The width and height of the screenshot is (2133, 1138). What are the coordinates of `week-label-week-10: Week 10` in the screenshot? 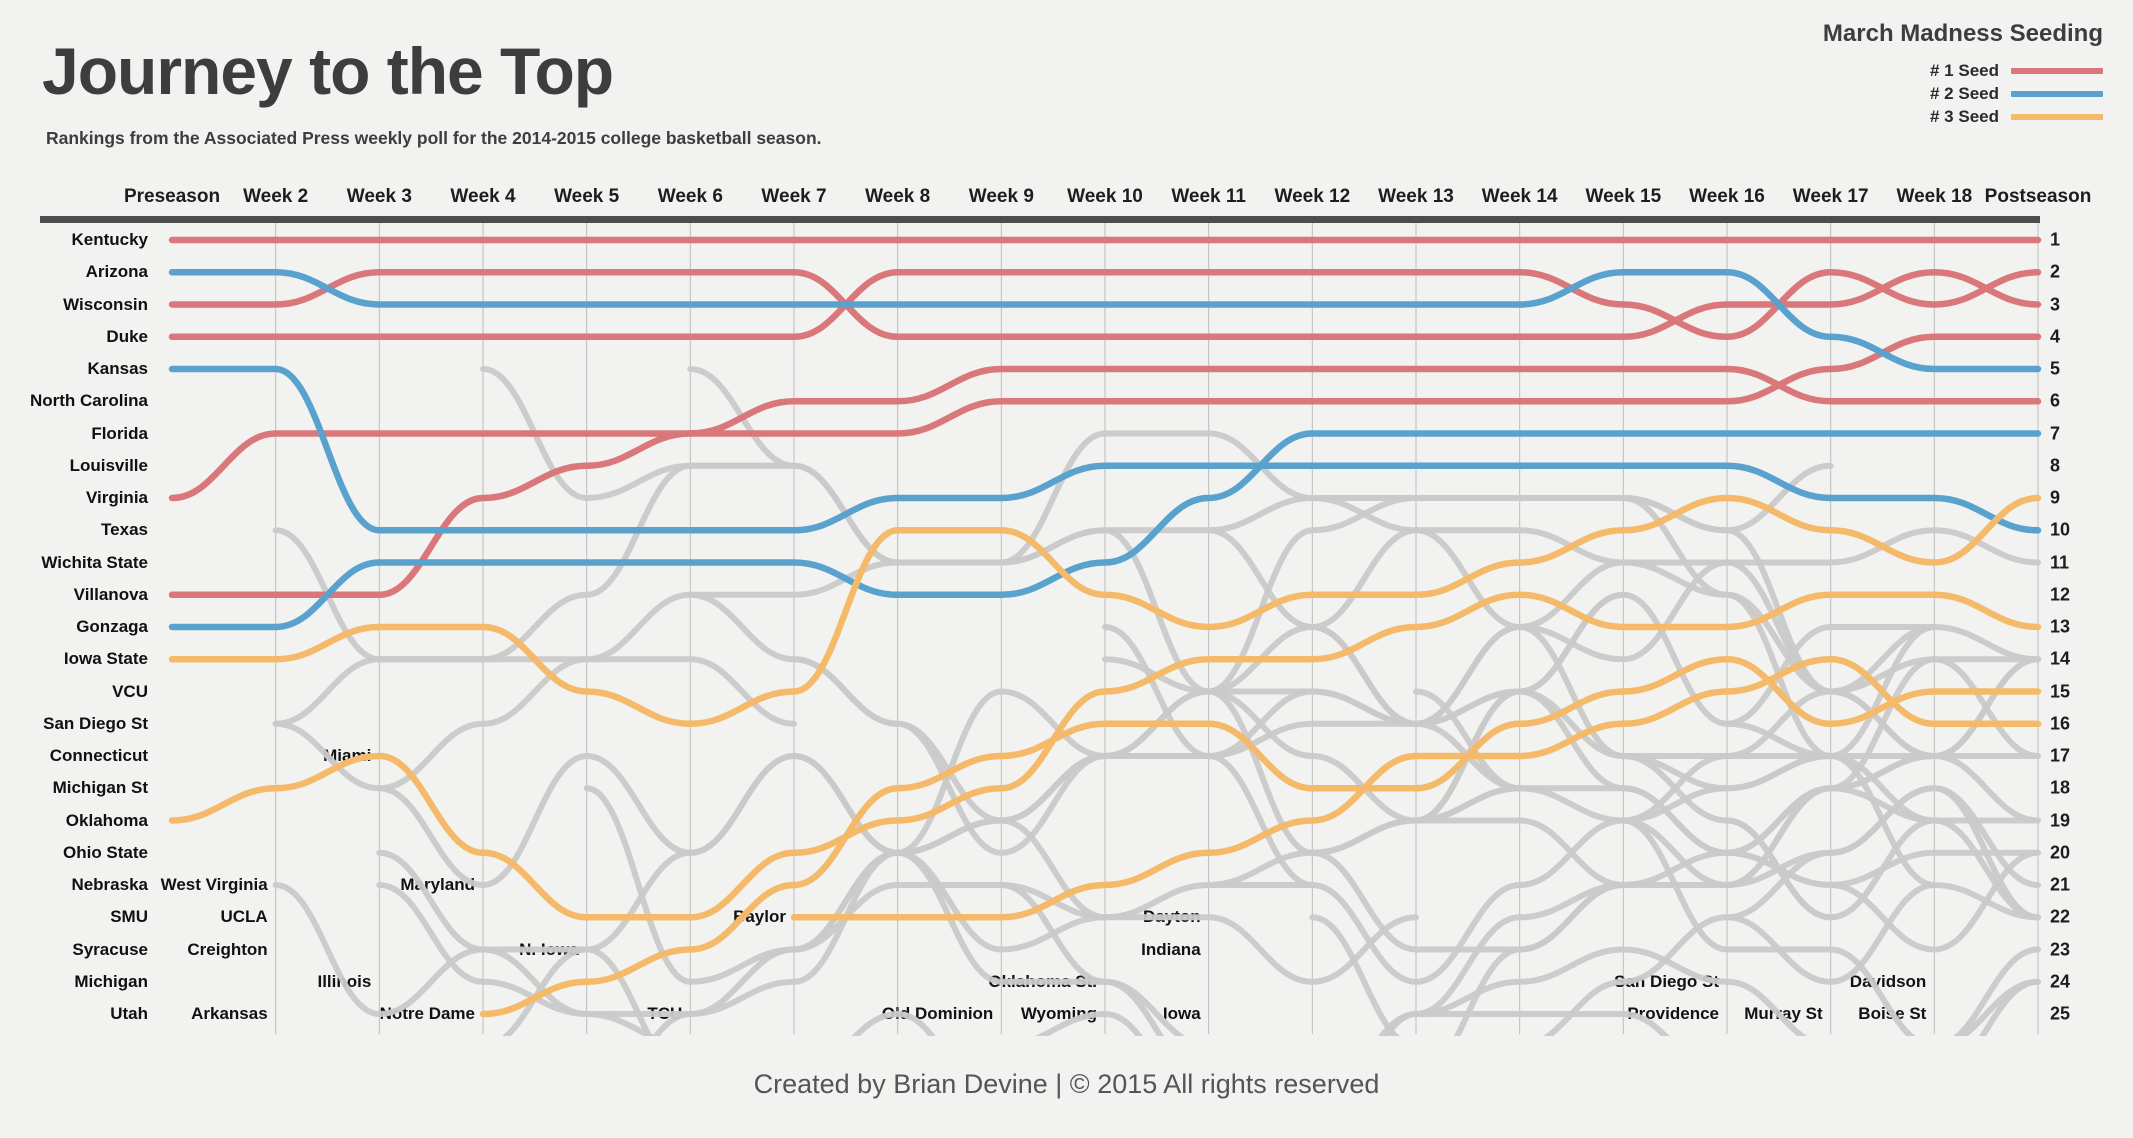 It's located at (1105, 196).